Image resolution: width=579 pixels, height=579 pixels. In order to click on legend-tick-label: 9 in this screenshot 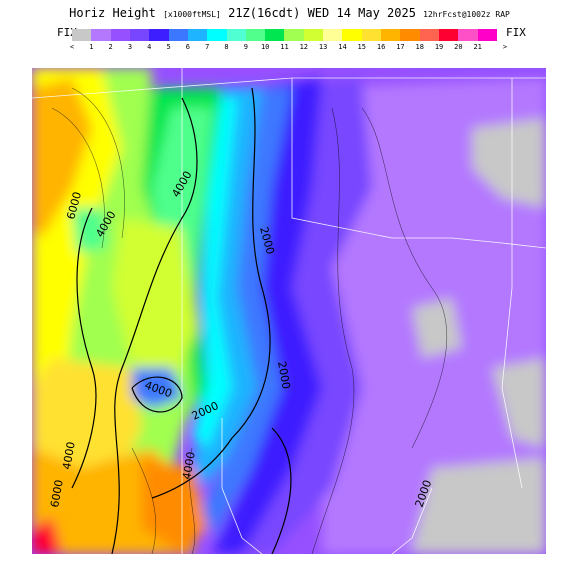, I will do `click(245, 47)`.